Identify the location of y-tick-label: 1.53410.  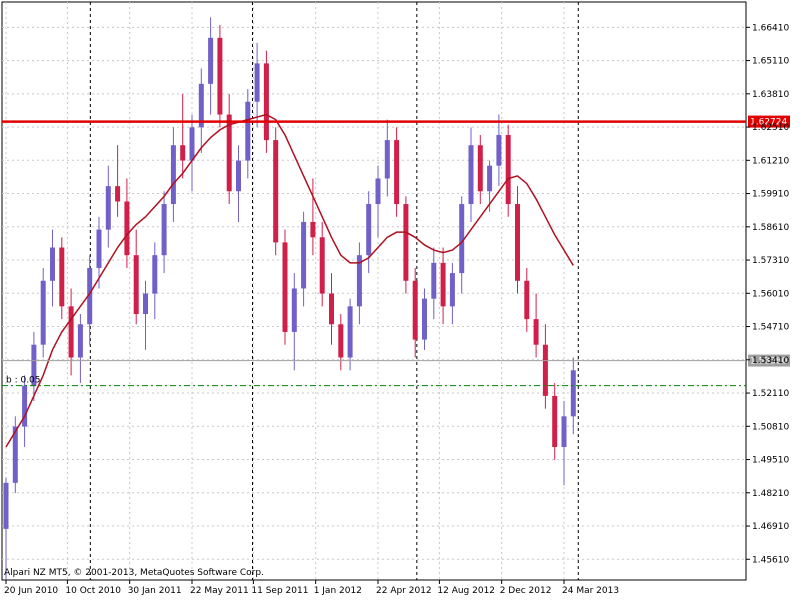
(770, 361).